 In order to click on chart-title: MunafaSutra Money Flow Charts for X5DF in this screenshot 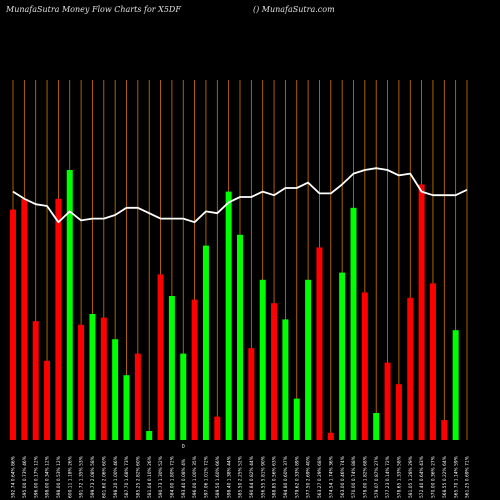, I will do `click(93, 9)`.